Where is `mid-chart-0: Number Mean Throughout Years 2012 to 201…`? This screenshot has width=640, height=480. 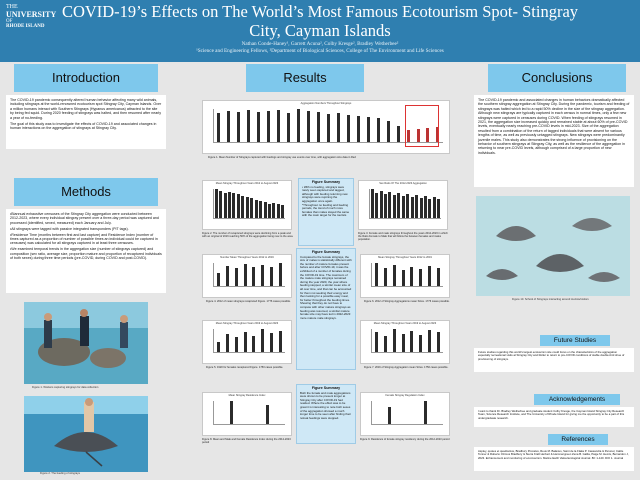 mid-chart-0: Number Mean Throughout Years 2012 to 201… is located at coordinates (247, 276).